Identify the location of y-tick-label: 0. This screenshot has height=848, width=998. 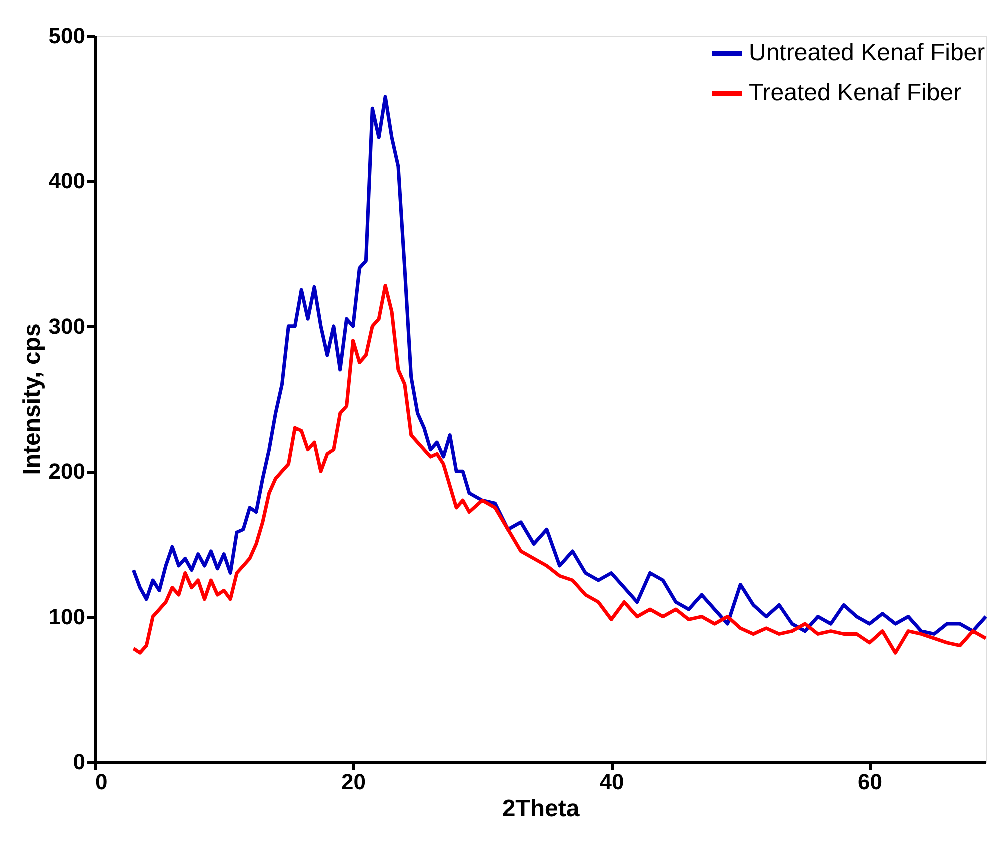
(79, 762).